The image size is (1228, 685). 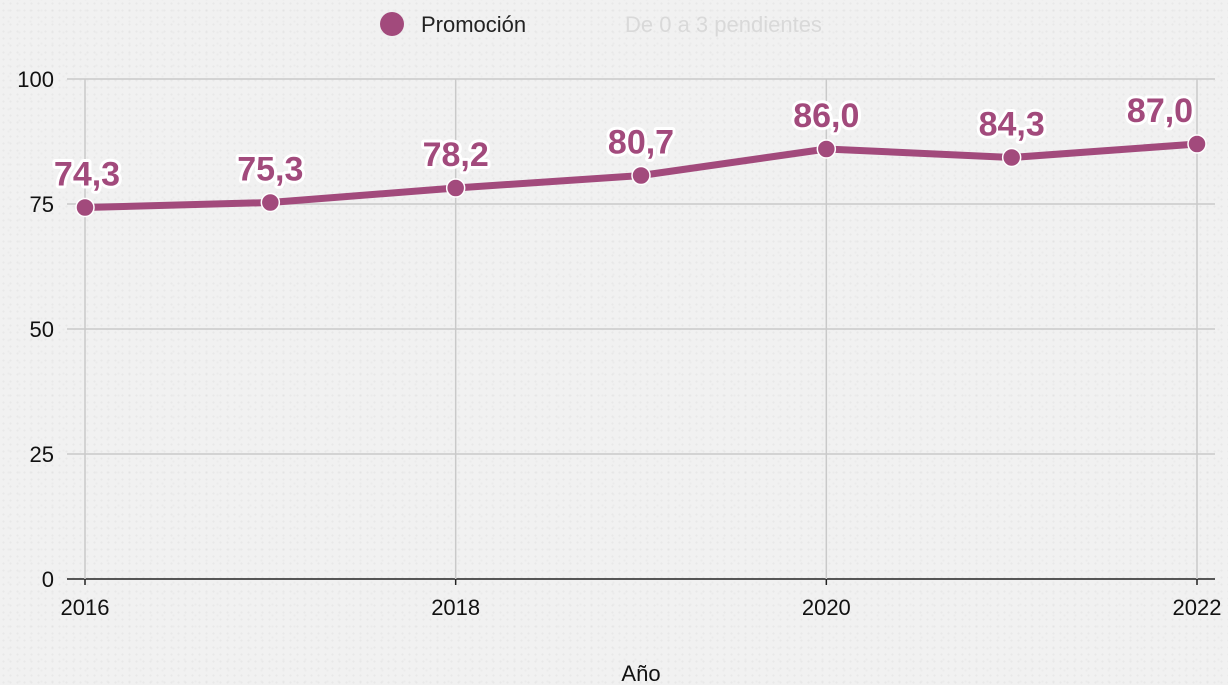 What do you see at coordinates (42, 454) in the screenshot?
I see `y-tick-label: 25` at bounding box center [42, 454].